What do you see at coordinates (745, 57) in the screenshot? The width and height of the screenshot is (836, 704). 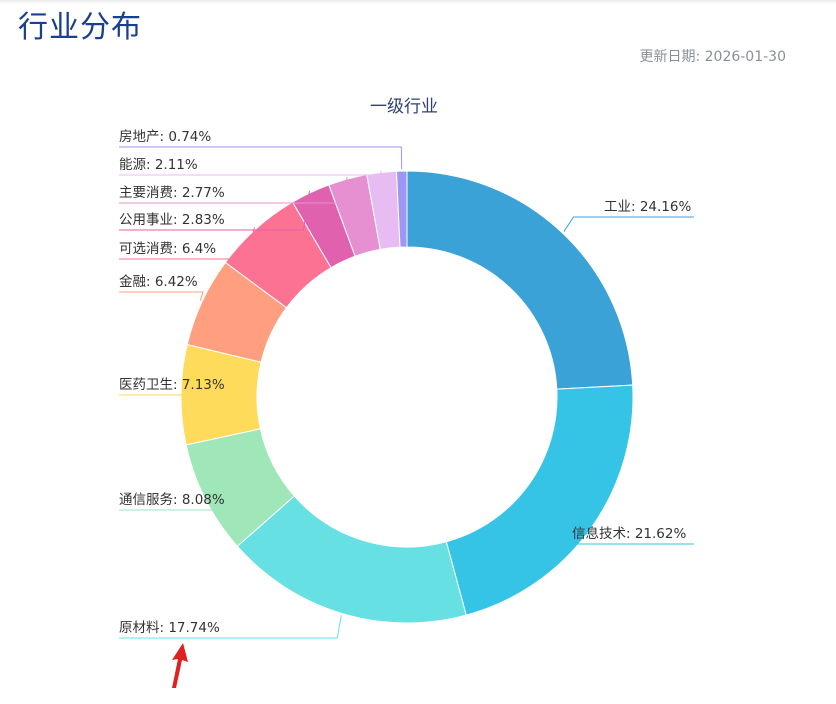 I see `update-date-value: 2026-01-30` at bounding box center [745, 57].